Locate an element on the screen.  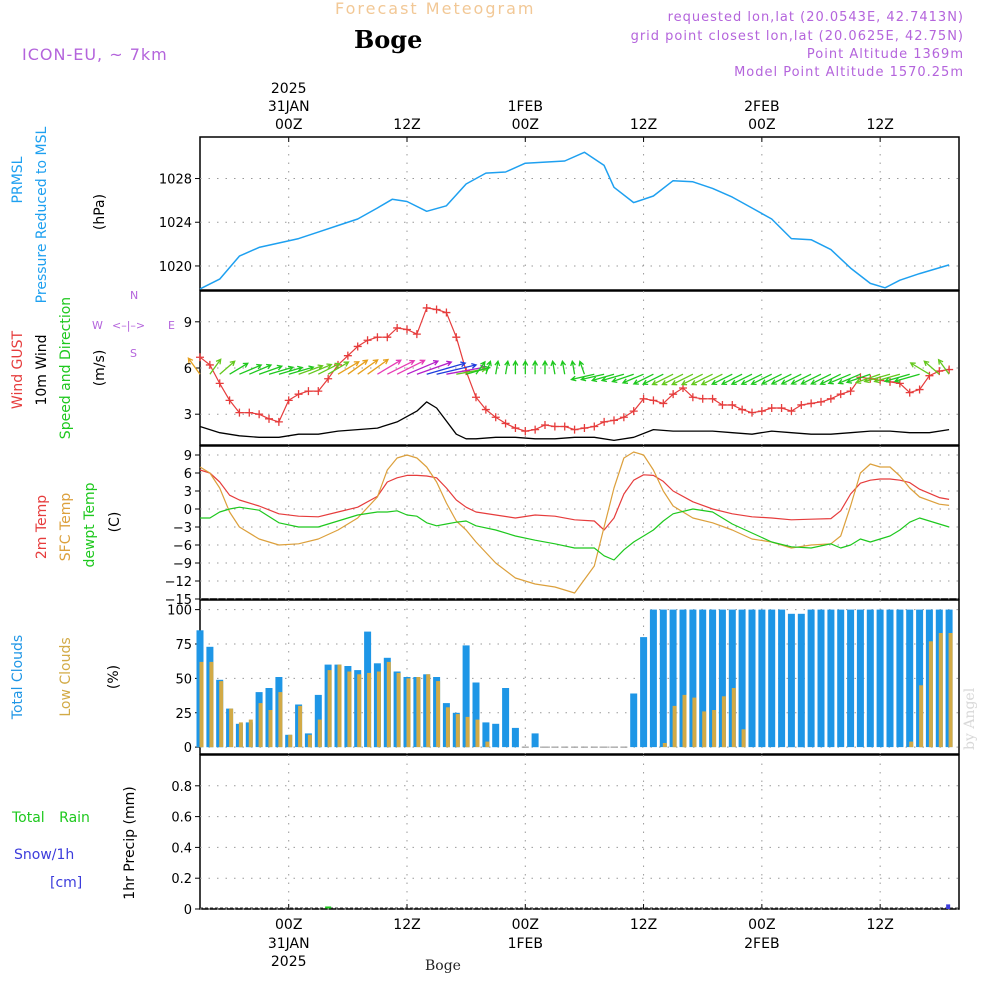
bottom-day-label: 1FEB is located at coordinates (525, 944).